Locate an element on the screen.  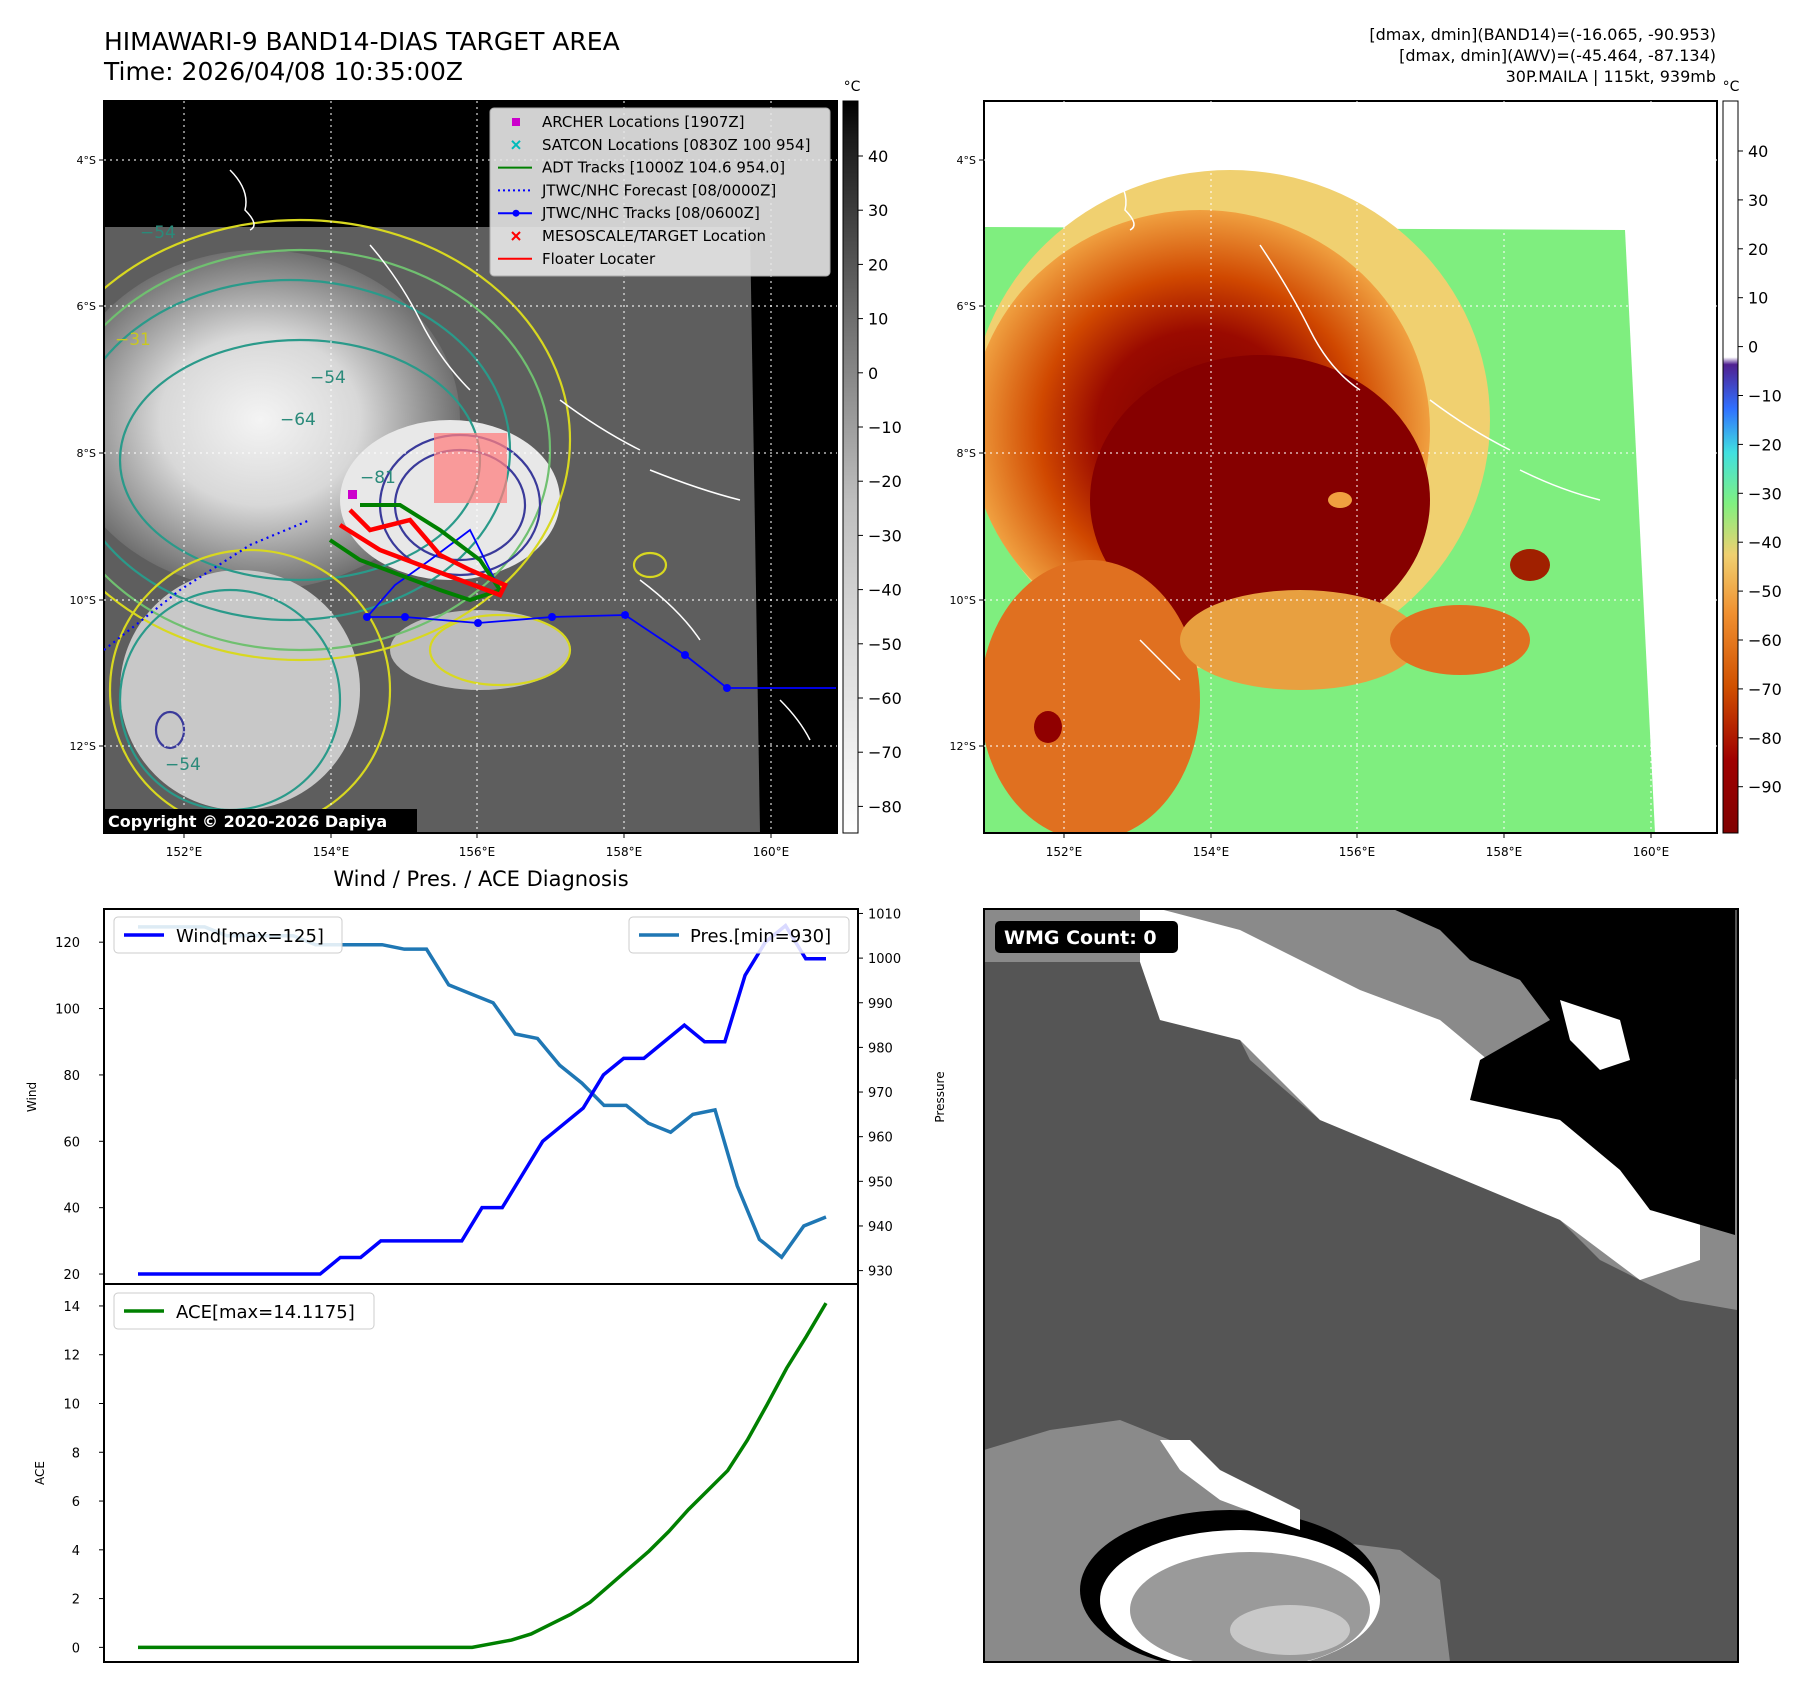
band14-lon-label-0: 152°E is located at coordinates (184, 852).